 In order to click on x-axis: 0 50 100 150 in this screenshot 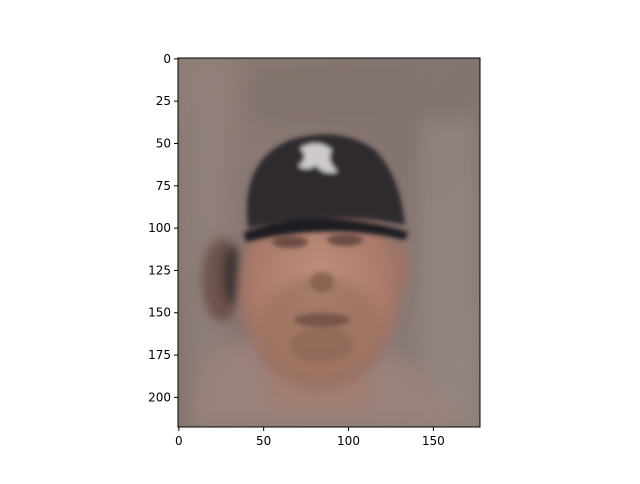, I will do `click(310, 437)`.